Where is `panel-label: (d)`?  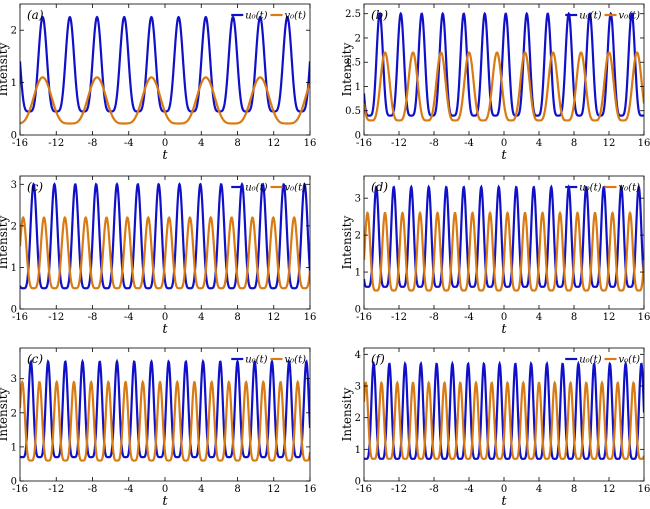
panel-label: (d) is located at coordinates (379, 187).